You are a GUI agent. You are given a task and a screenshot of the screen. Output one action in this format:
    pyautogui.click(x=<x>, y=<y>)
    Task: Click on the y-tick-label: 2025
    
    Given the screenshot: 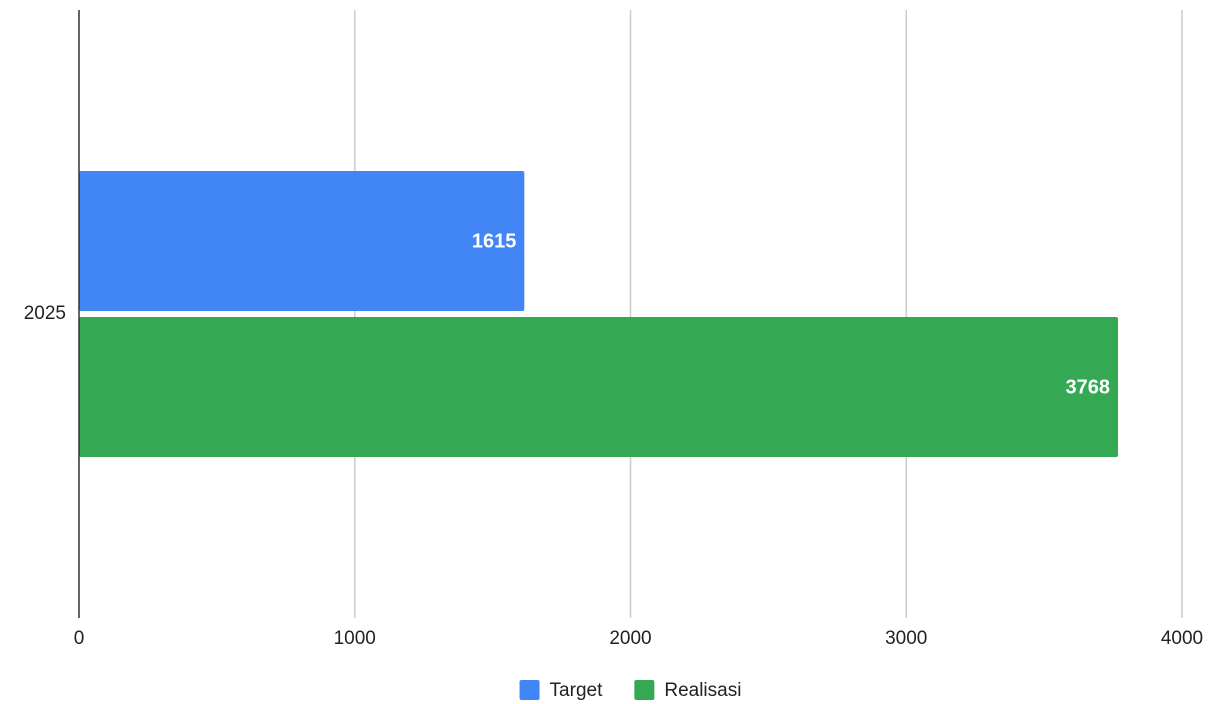 What is the action you would take?
    pyautogui.click(x=45, y=313)
    